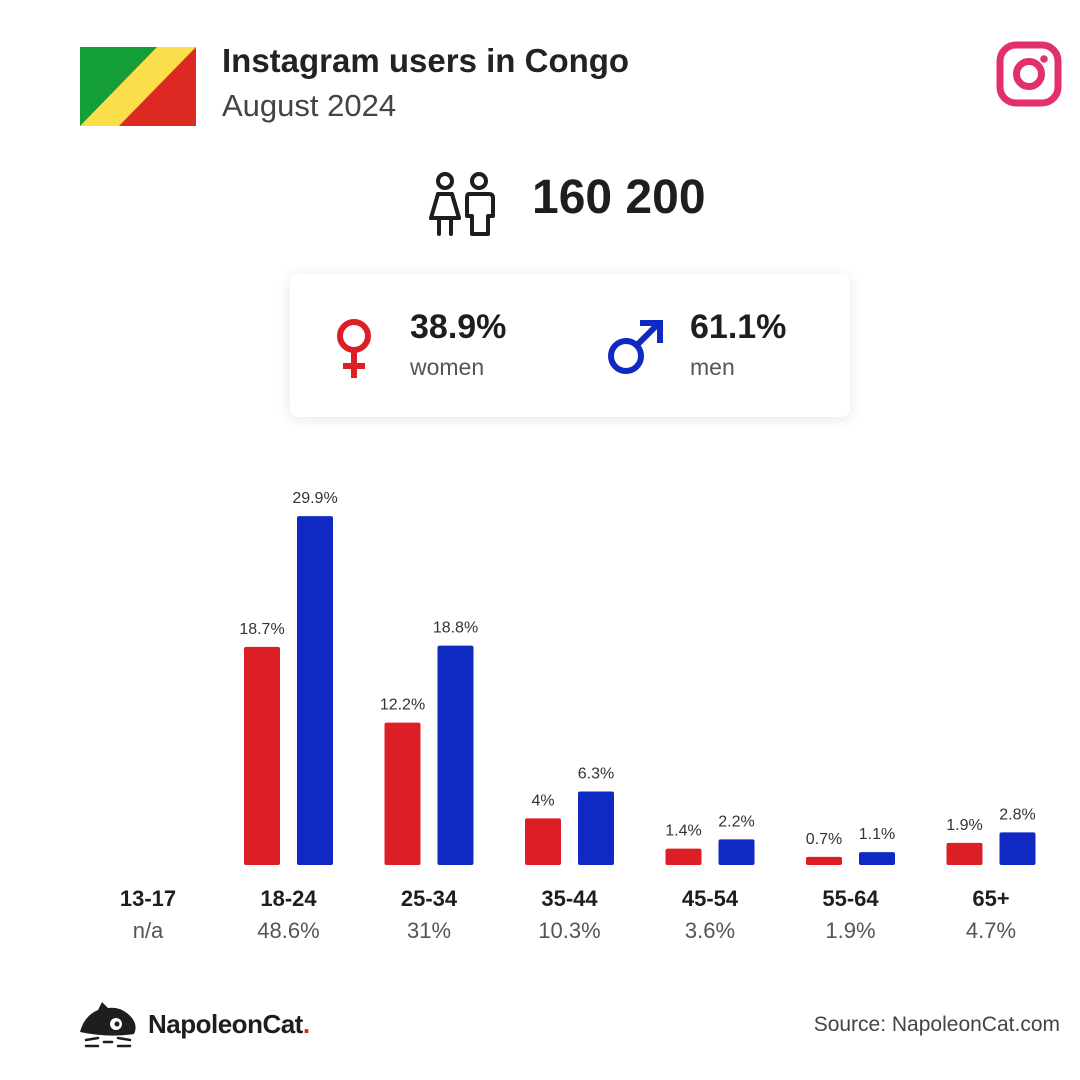  I want to click on age-group-label-18-24: 18-24, so click(288, 898).